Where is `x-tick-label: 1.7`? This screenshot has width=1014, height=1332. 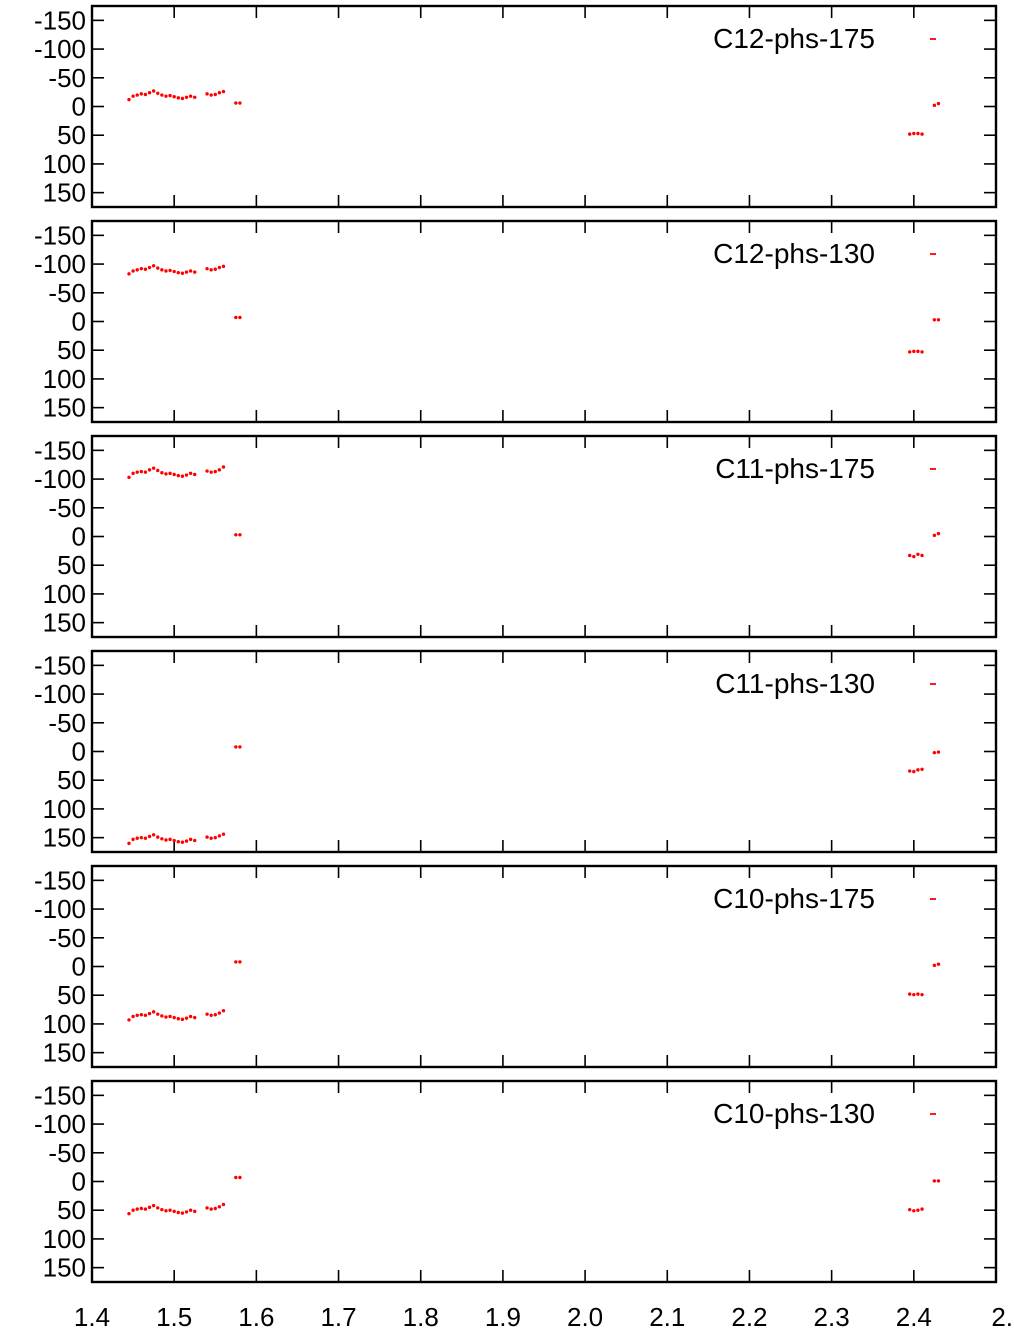 x-tick-label: 1.7 is located at coordinates (338, 1317).